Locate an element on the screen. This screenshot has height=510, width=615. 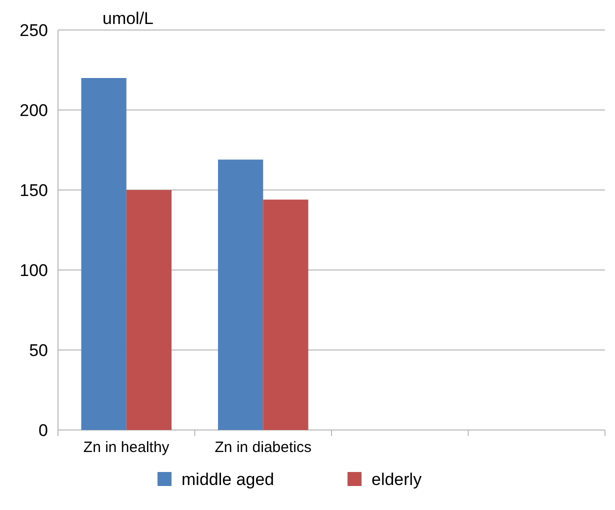
x-tick-label: Zn in diabetics is located at coordinates (263, 447).